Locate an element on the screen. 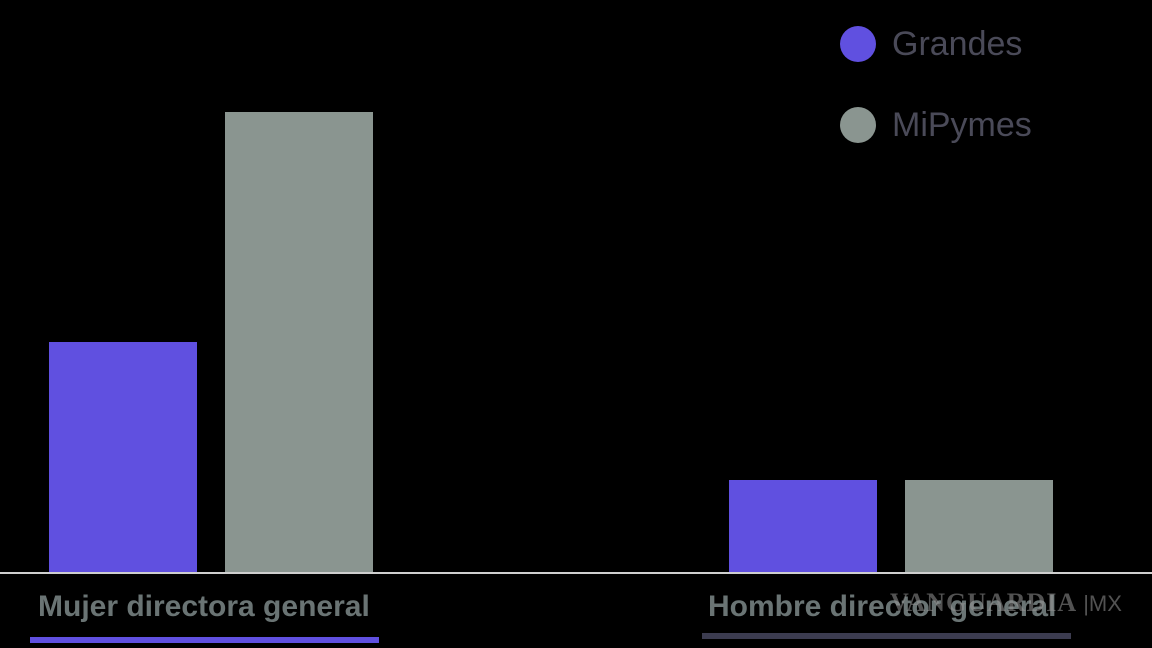 Image resolution: width=1152 pixels, height=648 pixels. category-label-mujer: Mujer directora general is located at coordinates (204, 606).